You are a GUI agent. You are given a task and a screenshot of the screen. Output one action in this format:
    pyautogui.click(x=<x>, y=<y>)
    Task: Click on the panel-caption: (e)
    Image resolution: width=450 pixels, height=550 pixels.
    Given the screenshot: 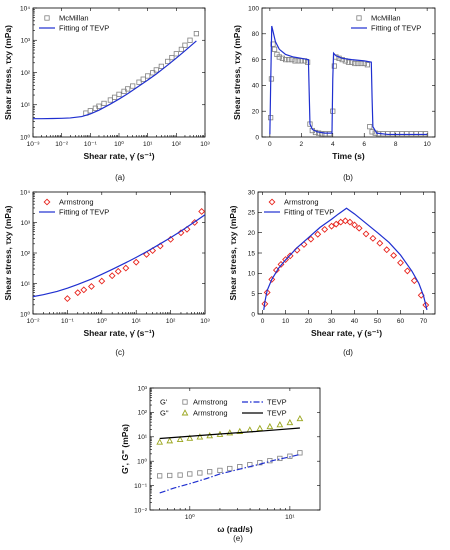 What is the action you would take?
    pyautogui.click(x=238, y=538)
    